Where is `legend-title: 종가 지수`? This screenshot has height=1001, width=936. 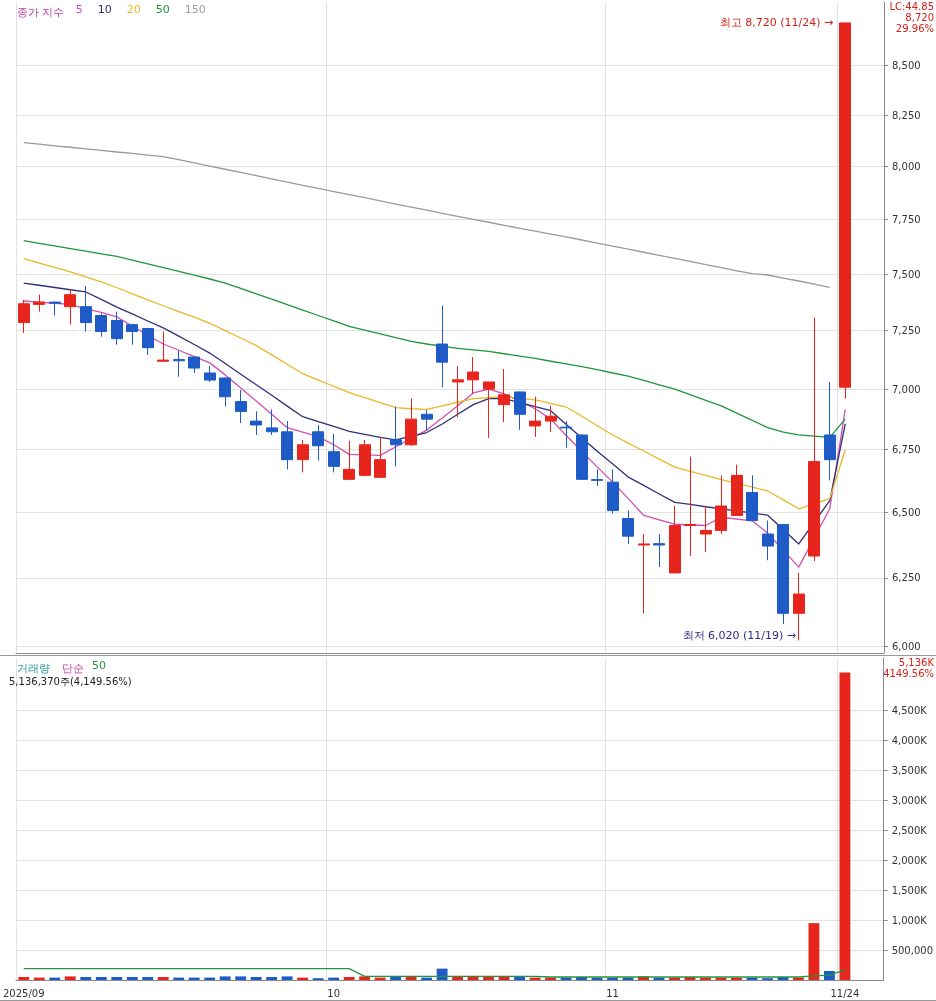
legend-title: 종가 지수 is located at coordinates (41, 12).